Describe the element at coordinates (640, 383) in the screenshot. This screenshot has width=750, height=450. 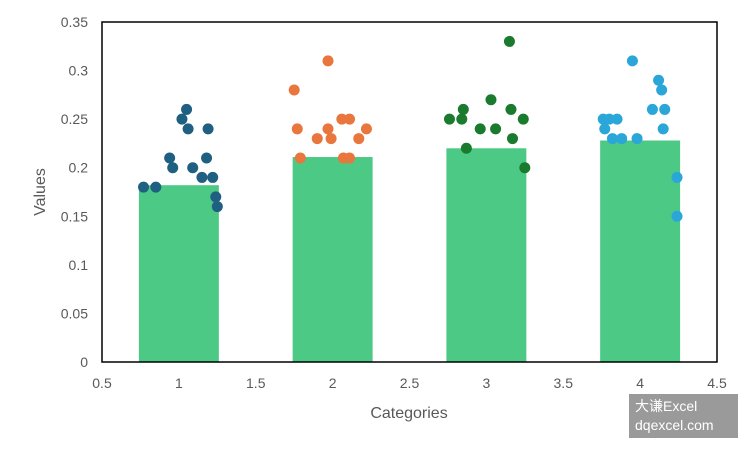
I see `x-tick-label: 4` at that location.